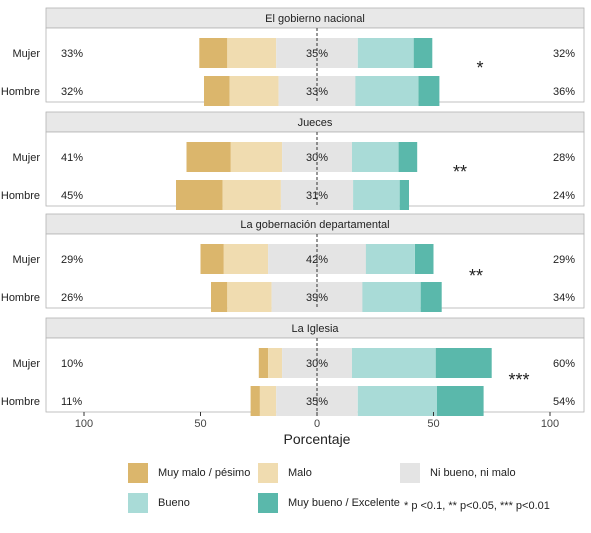 Image resolution: width=591 pixels, height=533 pixels. Describe the element at coordinates (72, 54) in the screenshot. I see `left-pct-label: 33%` at that location.